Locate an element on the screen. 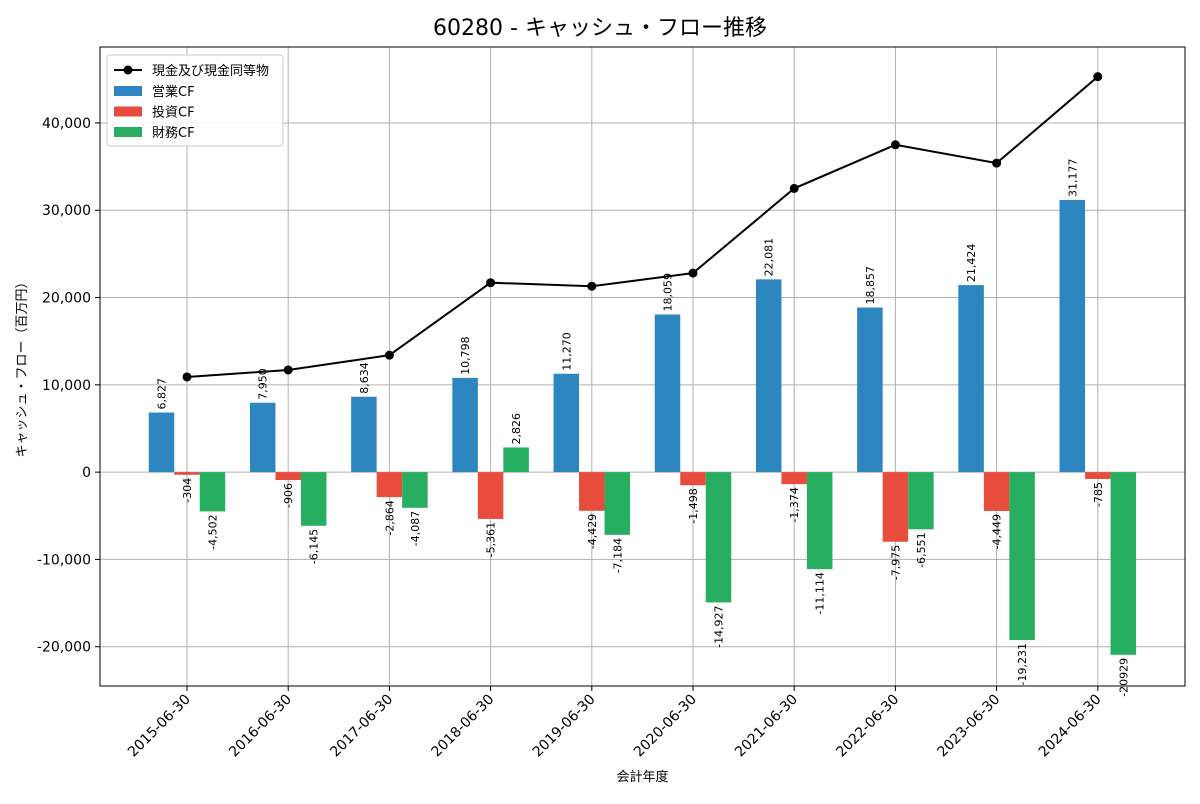 This screenshot has height=804, width=1200. bar-label: 11,270 is located at coordinates (566, 351).